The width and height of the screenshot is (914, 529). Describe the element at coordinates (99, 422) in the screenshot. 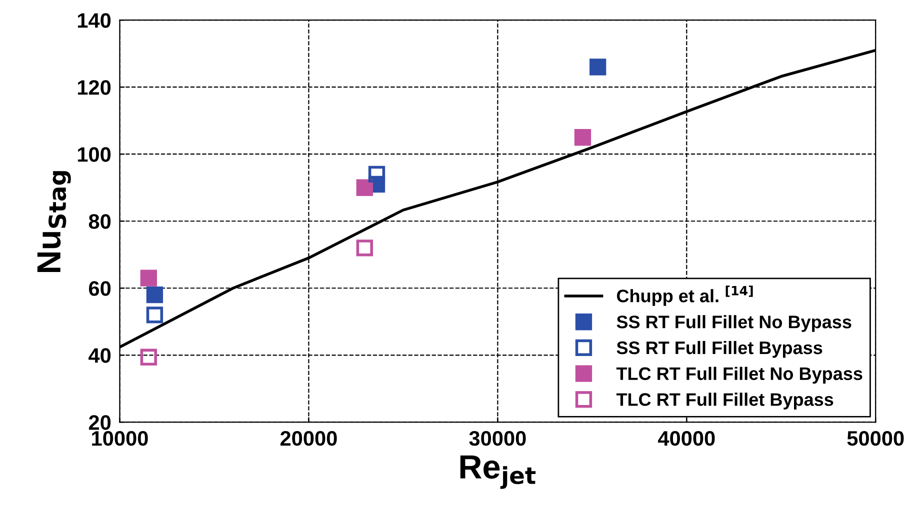

I see `y-tick-label: 20` at that location.